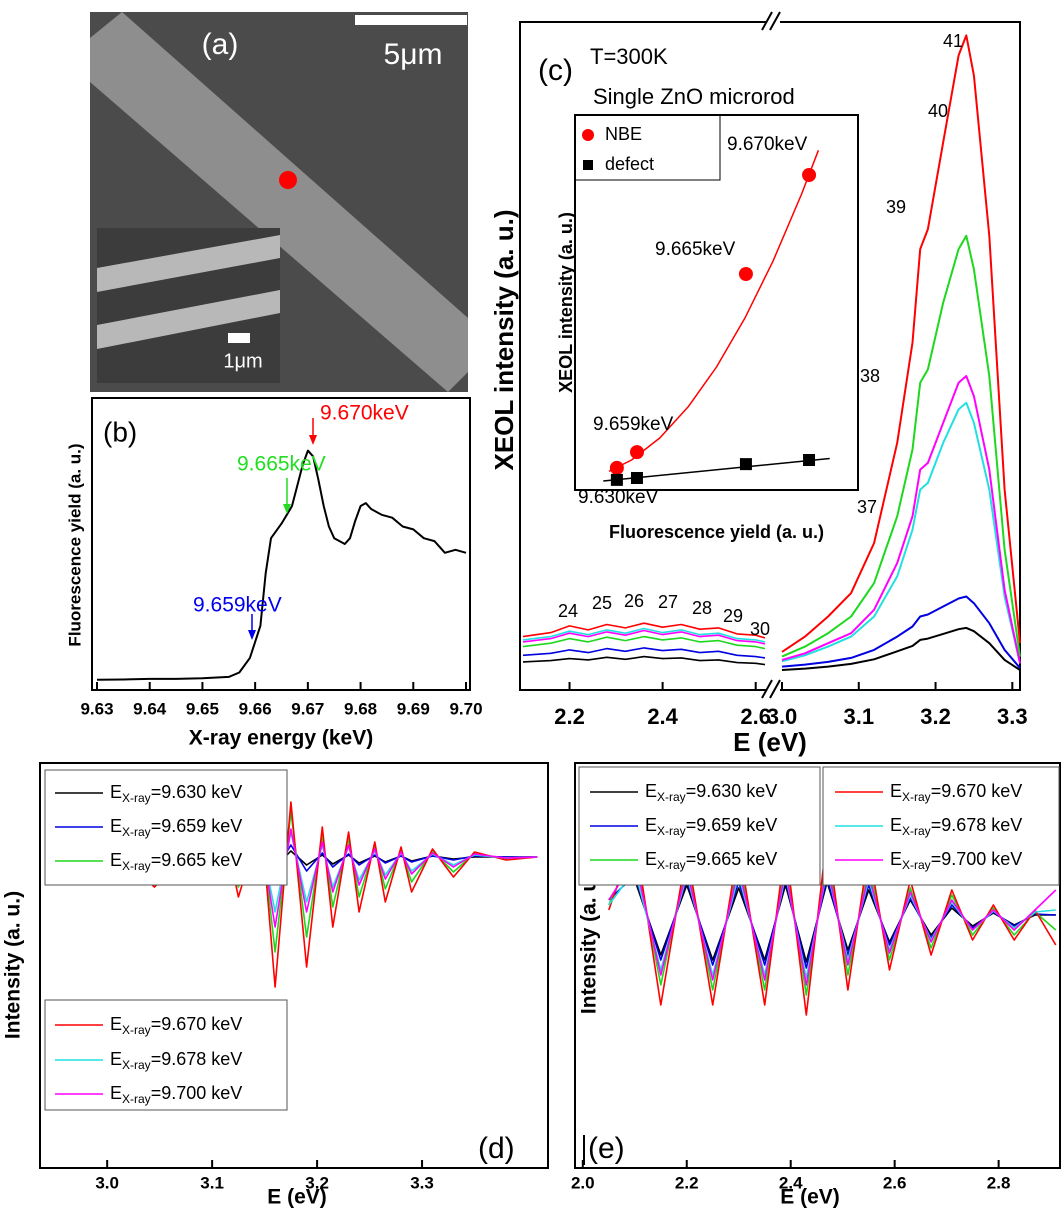 The image size is (1061, 1209). What do you see at coordinates (281, 464) in the screenshot?
I see `annotation: 9.665keV` at bounding box center [281, 464].